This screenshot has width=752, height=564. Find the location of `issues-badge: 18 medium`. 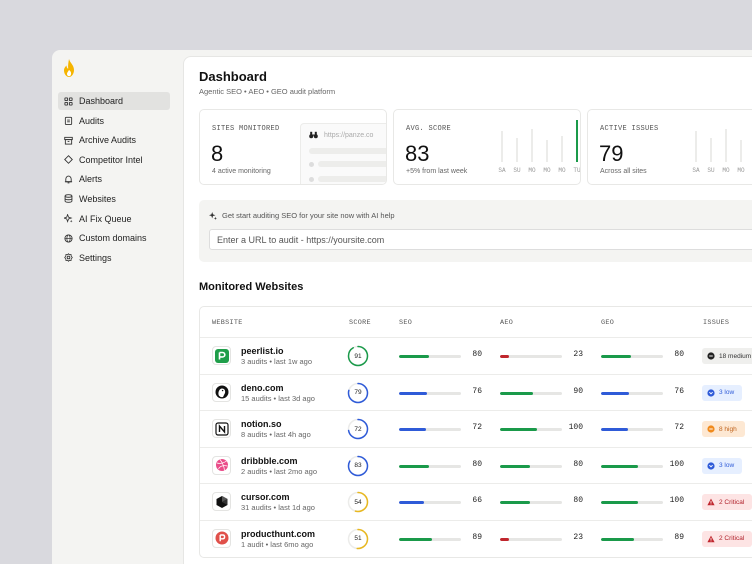

issues-badge: 18 medium is located at coordinates (727, 356).